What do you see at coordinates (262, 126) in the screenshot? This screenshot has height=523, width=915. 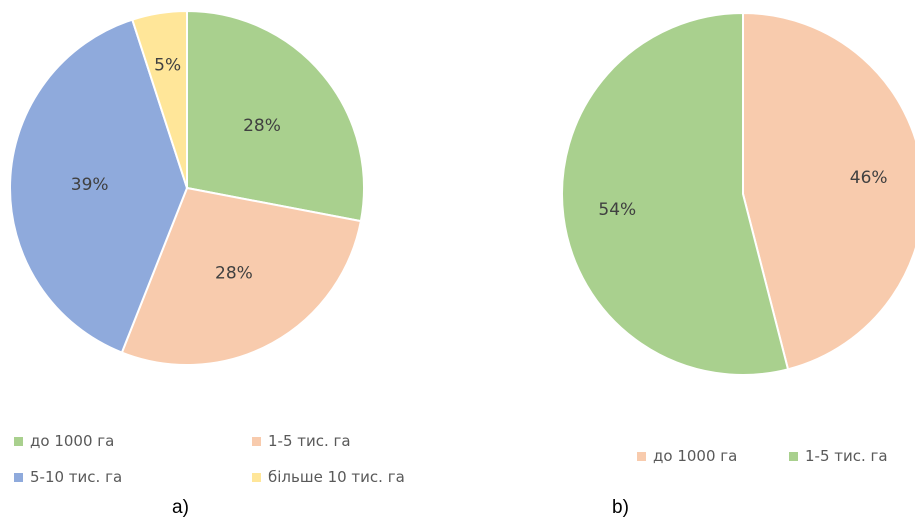 I see `pie-a-slice-label-0: 28%` at bounding box center [262, 126].